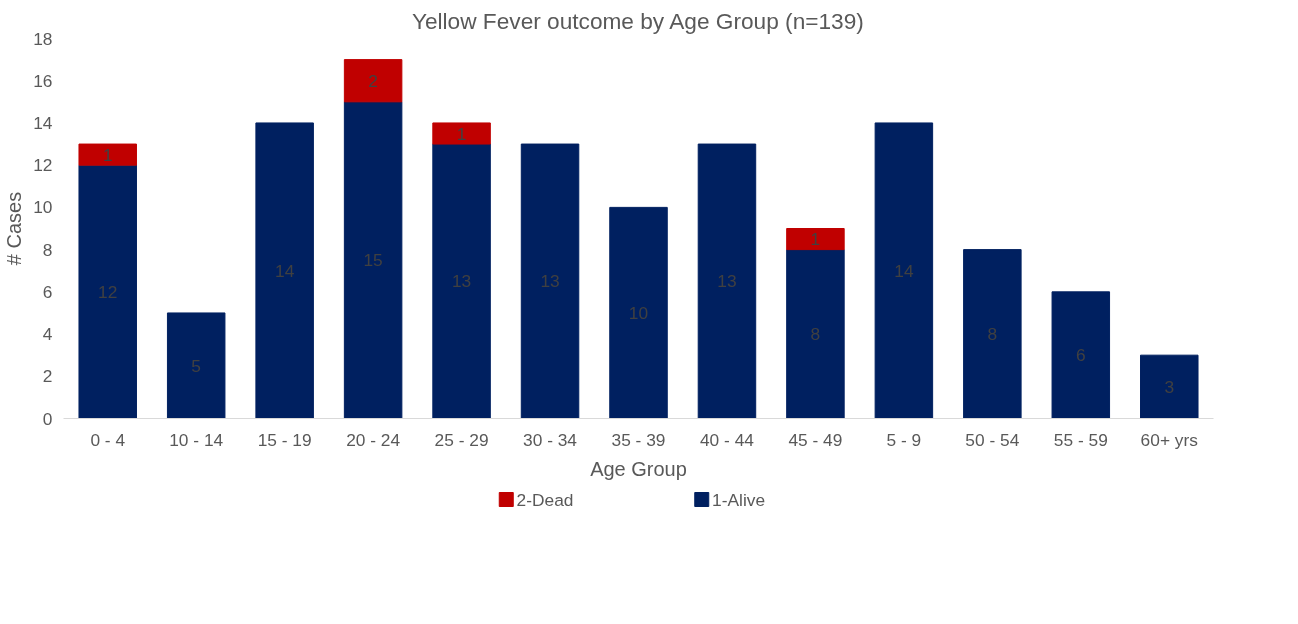  Describe the element at coordinates (47, 334) in the screenshot. I see `y-tick-label: 4` at that location.